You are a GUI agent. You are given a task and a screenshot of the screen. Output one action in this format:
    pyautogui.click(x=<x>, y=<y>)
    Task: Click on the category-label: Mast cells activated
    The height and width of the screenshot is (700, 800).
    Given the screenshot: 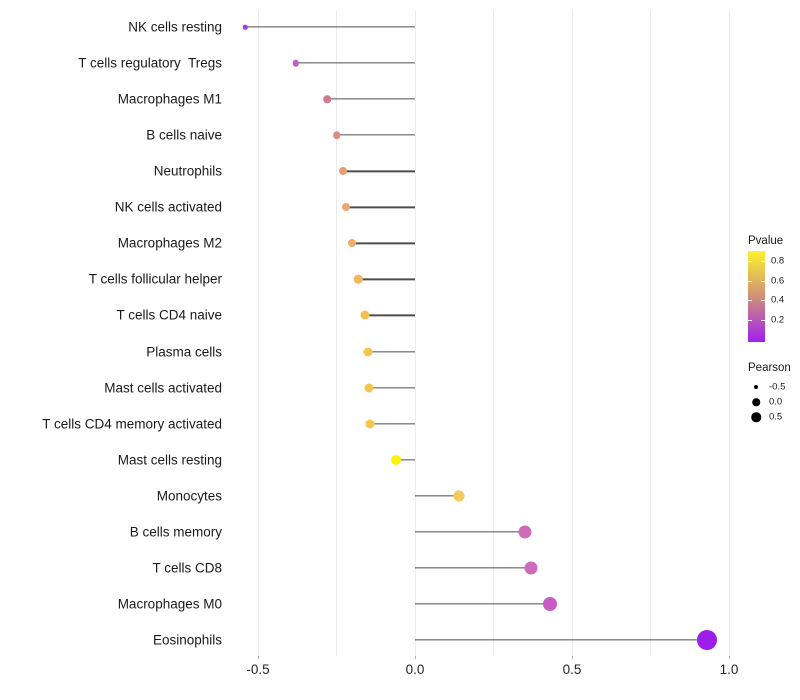 What is the action you would take?
    pyautogui.click(x=163, y=387)
    